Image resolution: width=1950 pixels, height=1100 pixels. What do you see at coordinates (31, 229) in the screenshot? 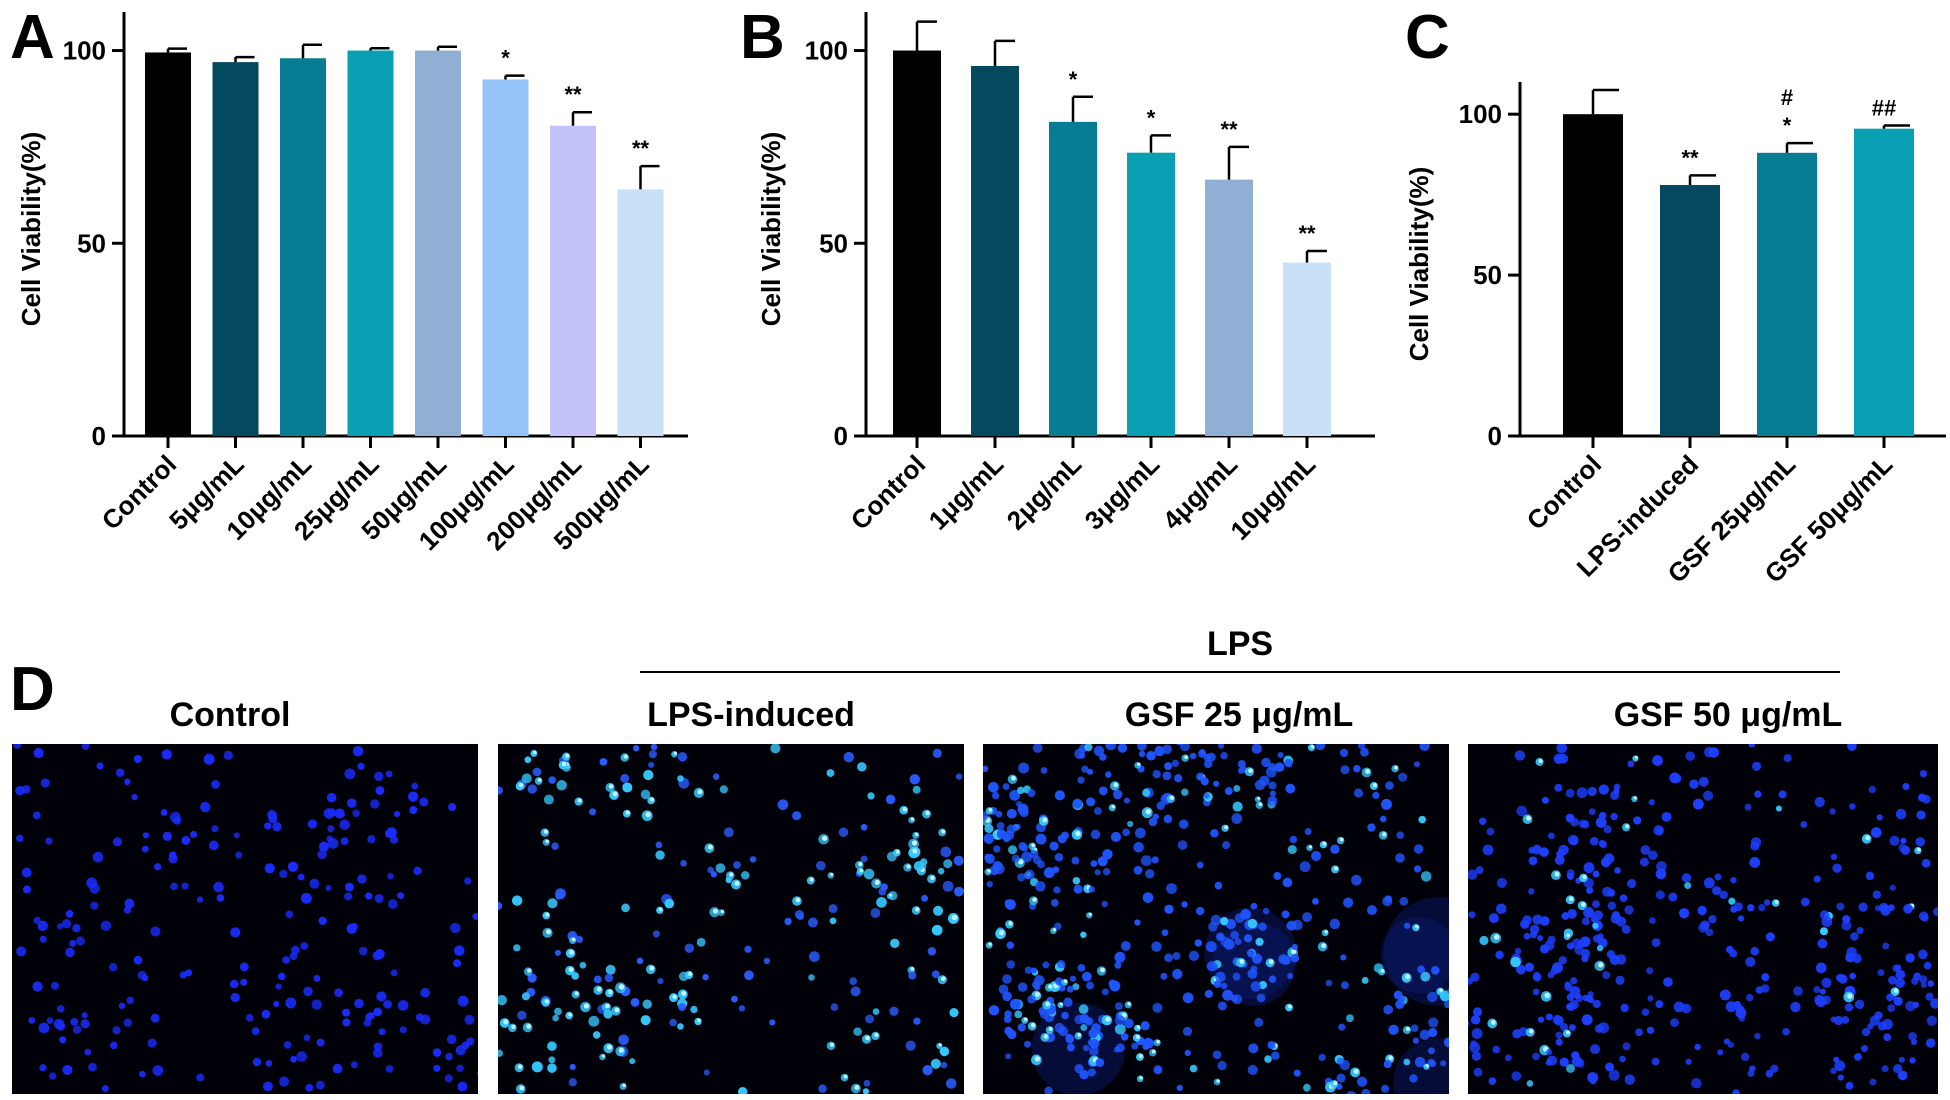
I see `y-axis-title: Cell Viability(%)` at bounding box center [31, 229].